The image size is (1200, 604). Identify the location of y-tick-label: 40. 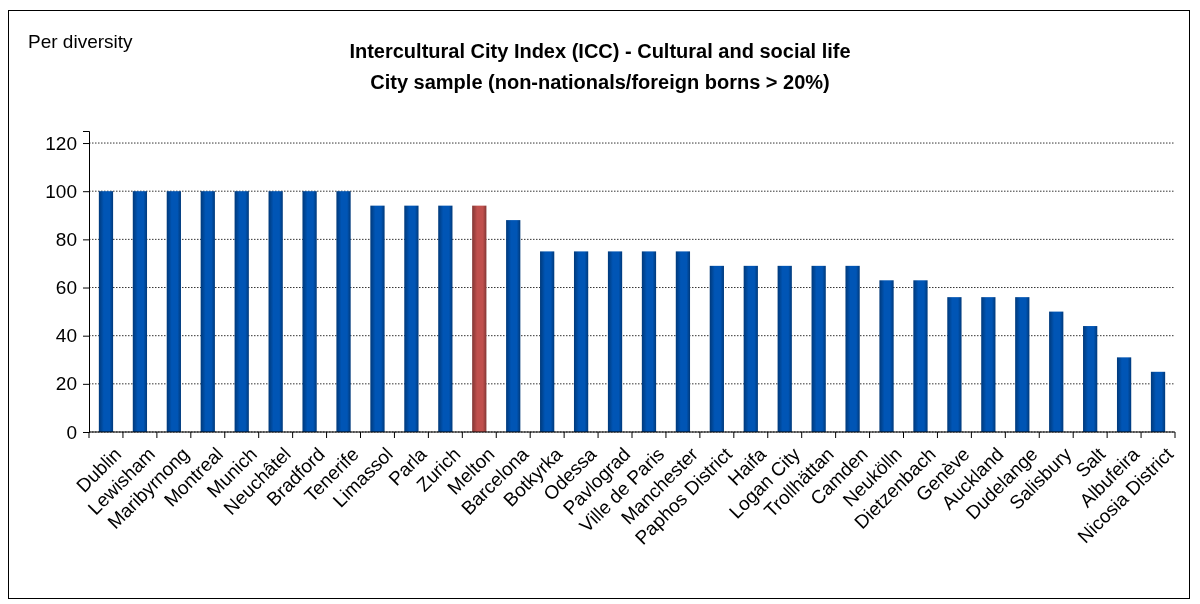
(66, 336).